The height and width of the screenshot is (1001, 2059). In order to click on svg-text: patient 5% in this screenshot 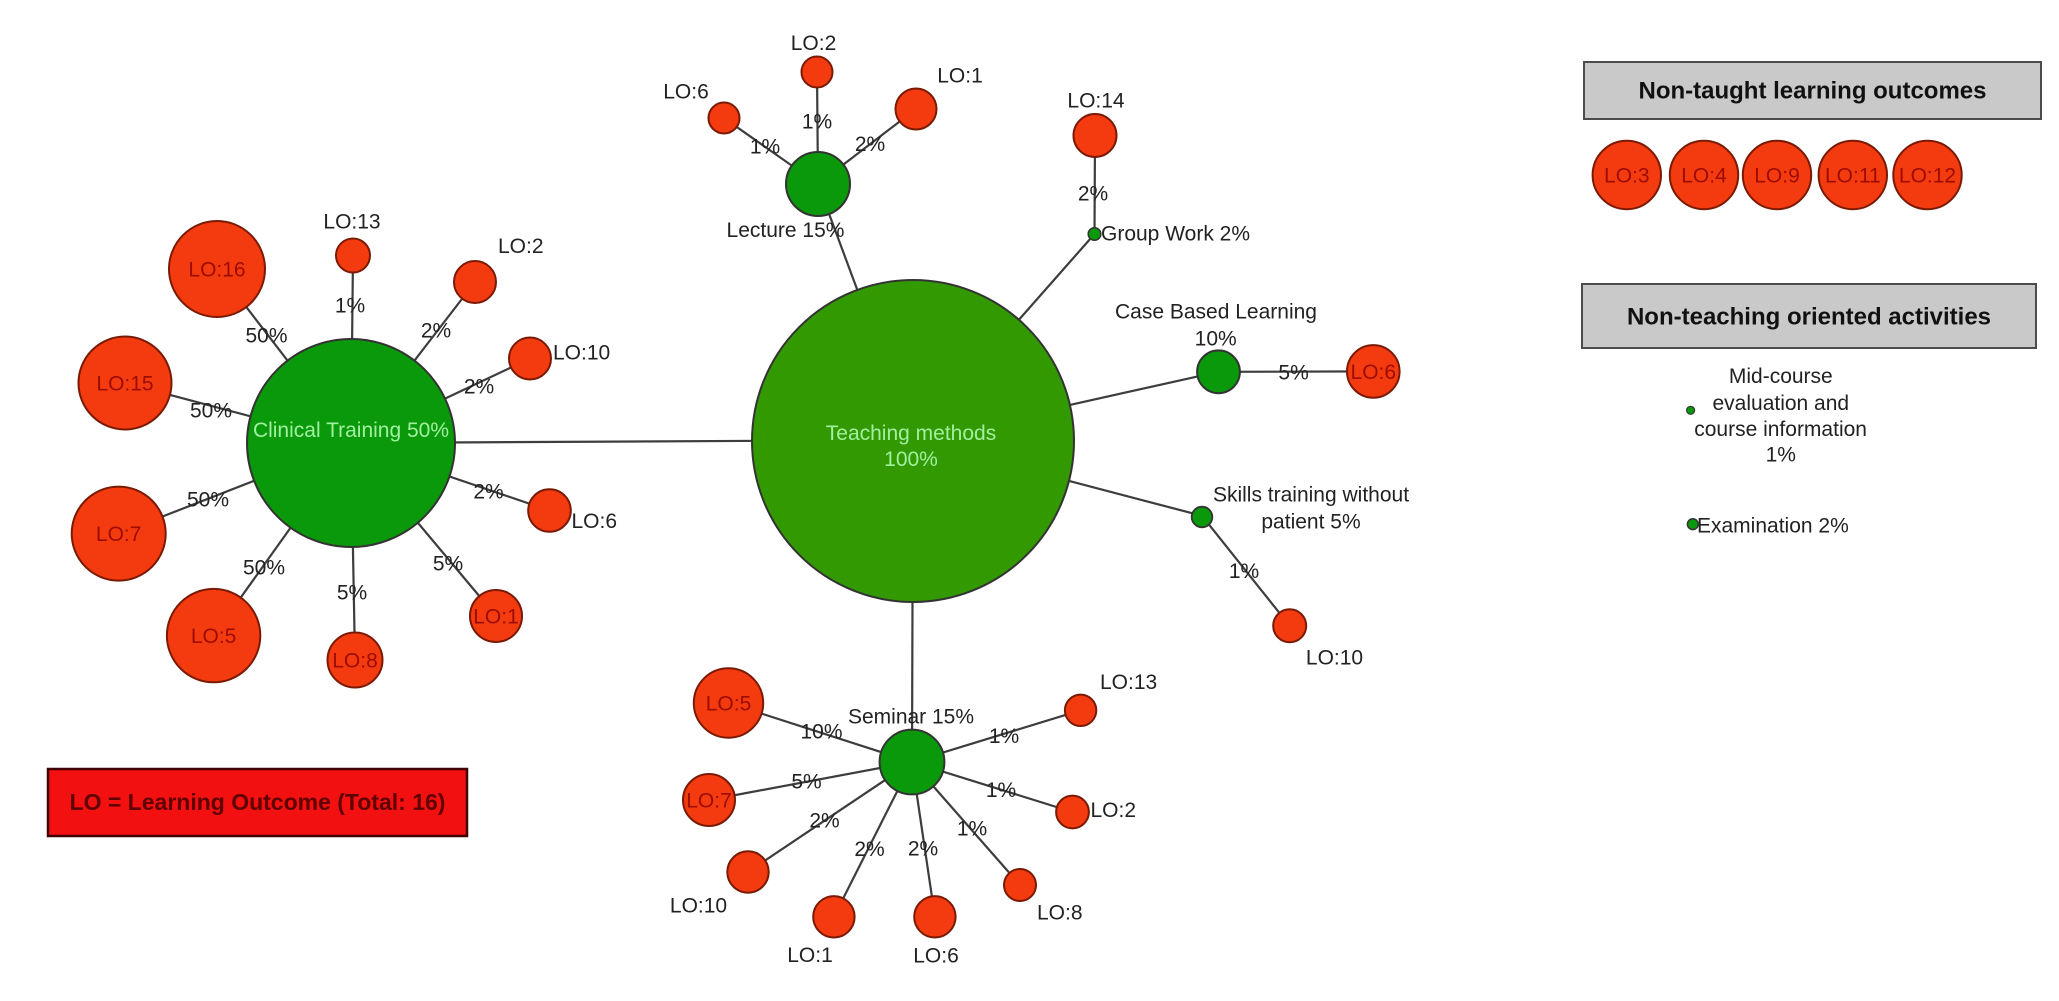, I will do `click(1310, 522)`.